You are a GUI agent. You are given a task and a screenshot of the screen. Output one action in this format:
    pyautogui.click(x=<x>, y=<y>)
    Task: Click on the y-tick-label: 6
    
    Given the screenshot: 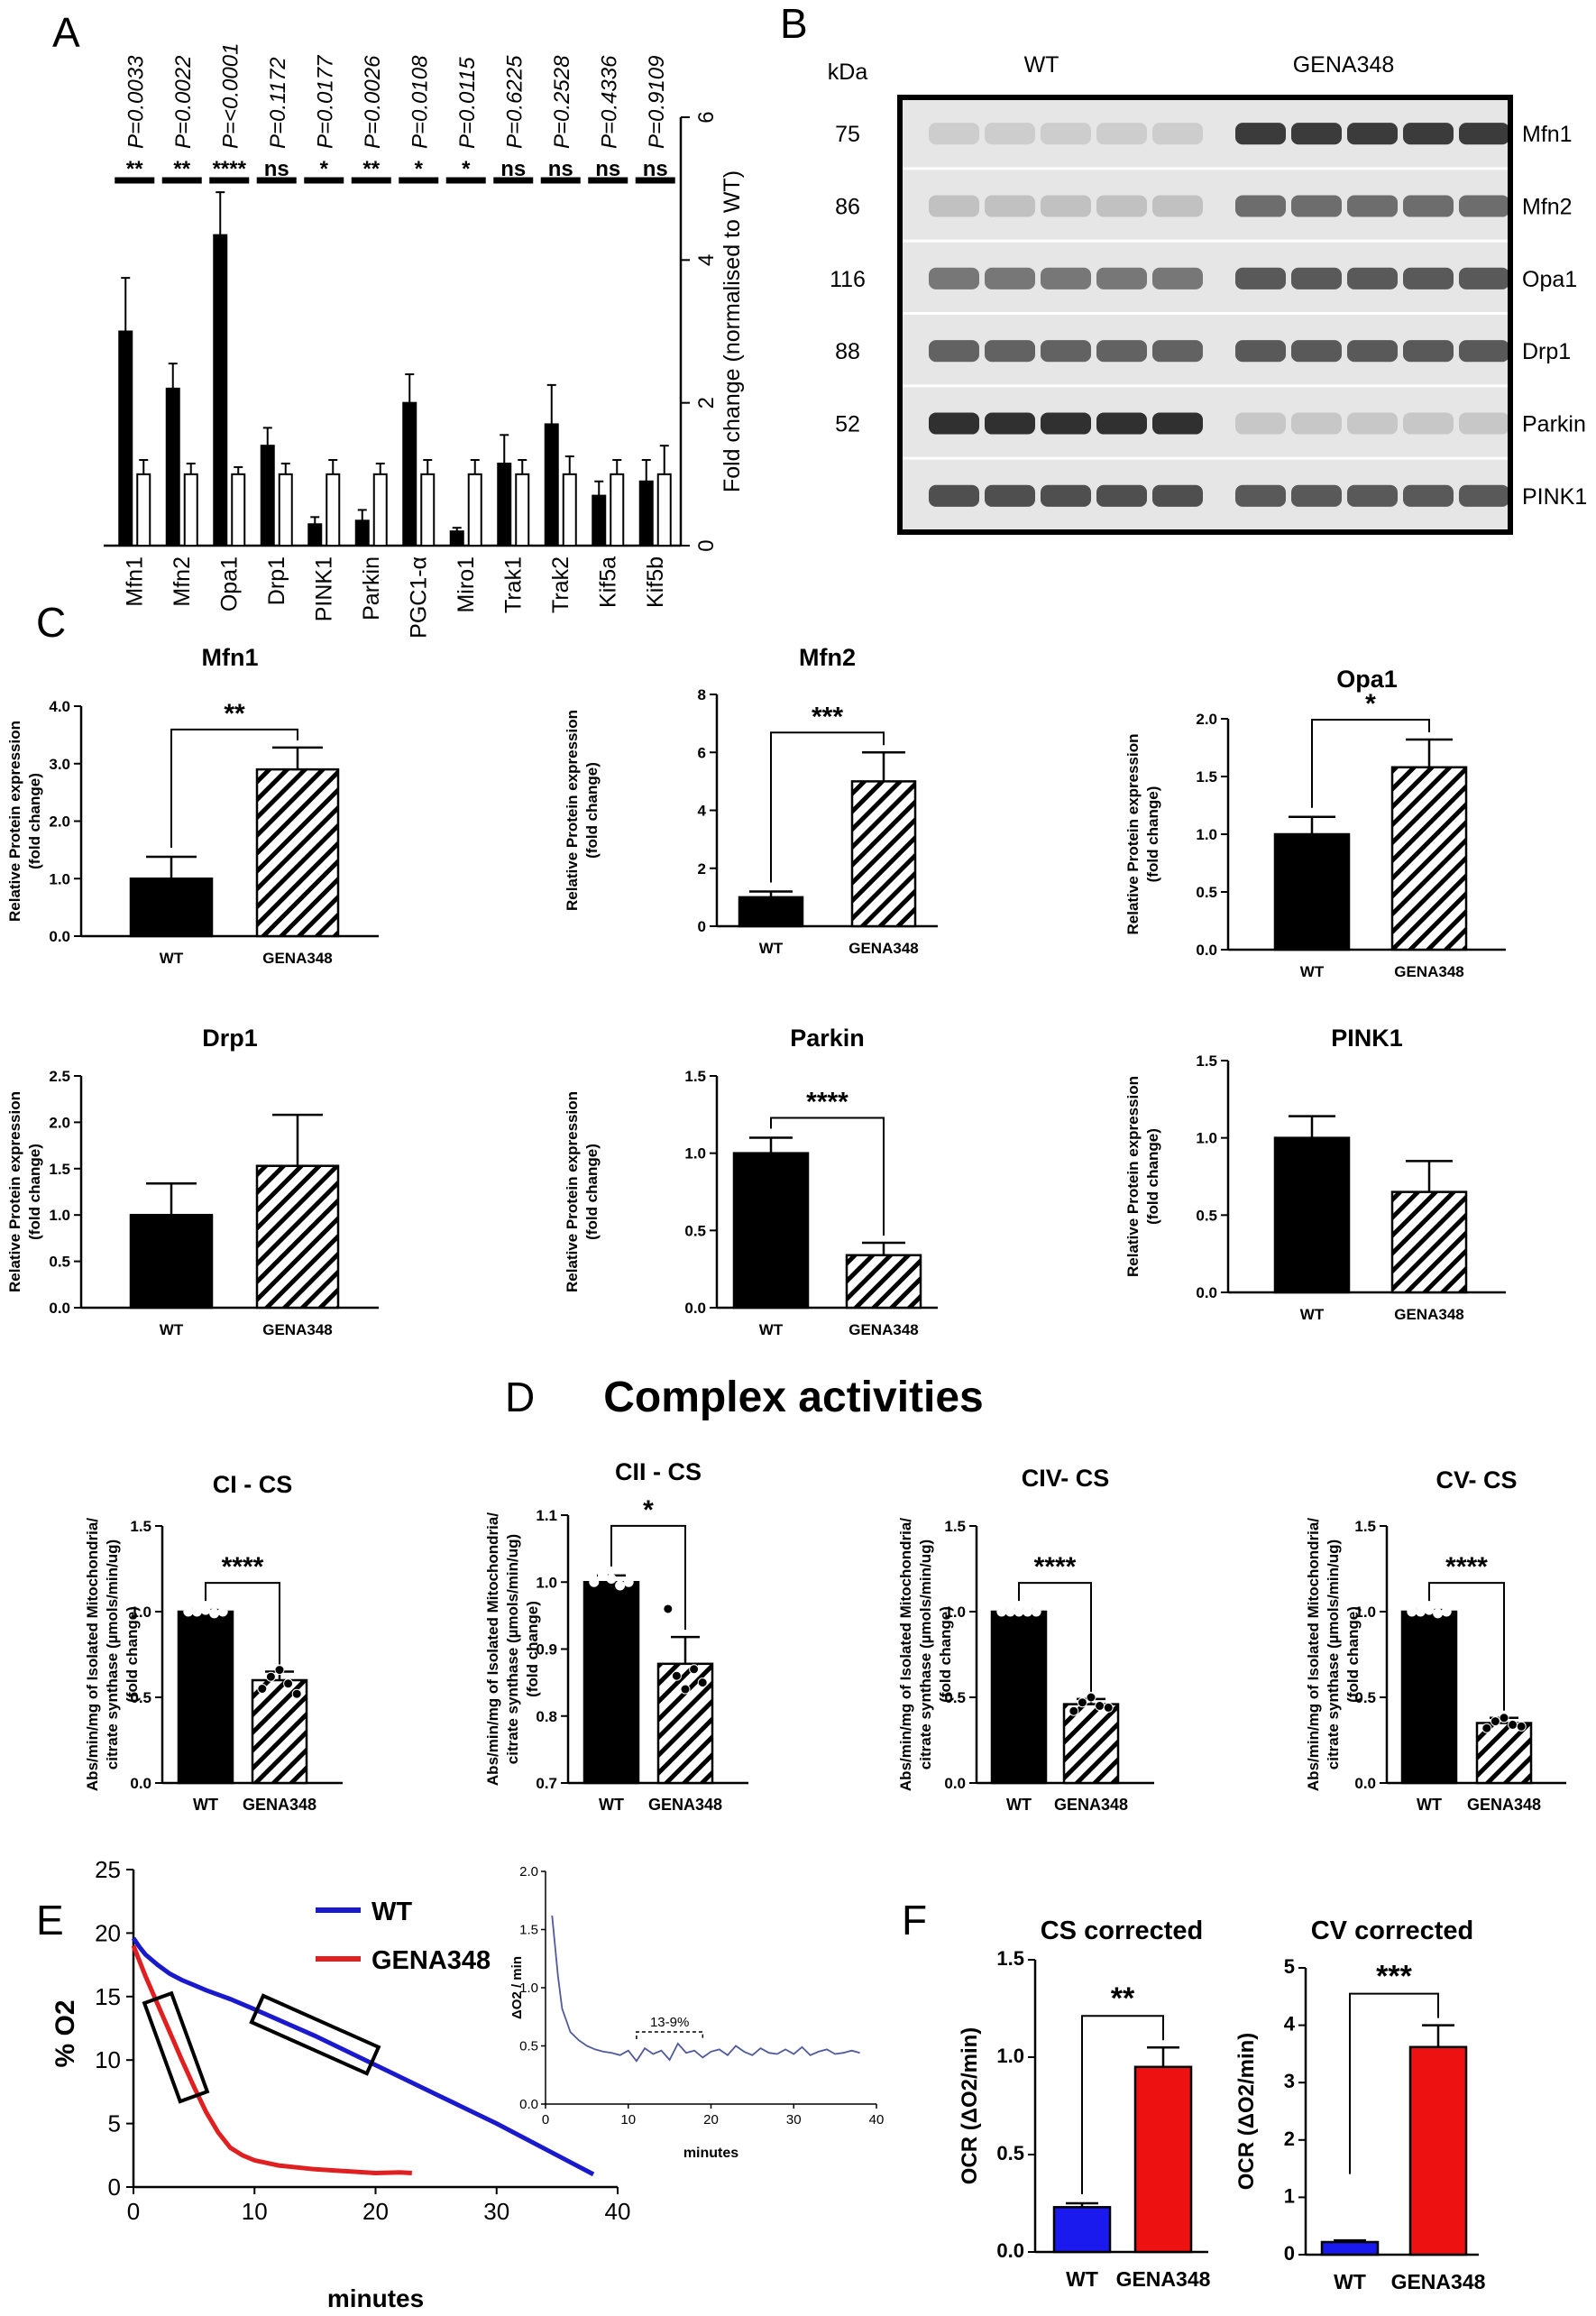 What is the action you would take?
    pyautogui.click(x=702, y=752)
    